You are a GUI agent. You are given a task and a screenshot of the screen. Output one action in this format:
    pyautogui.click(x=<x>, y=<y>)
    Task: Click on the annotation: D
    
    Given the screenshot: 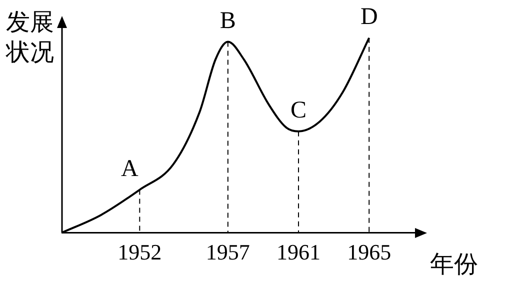 What is the action you would take?
    pyautogui.click(x=369, y=17)
    